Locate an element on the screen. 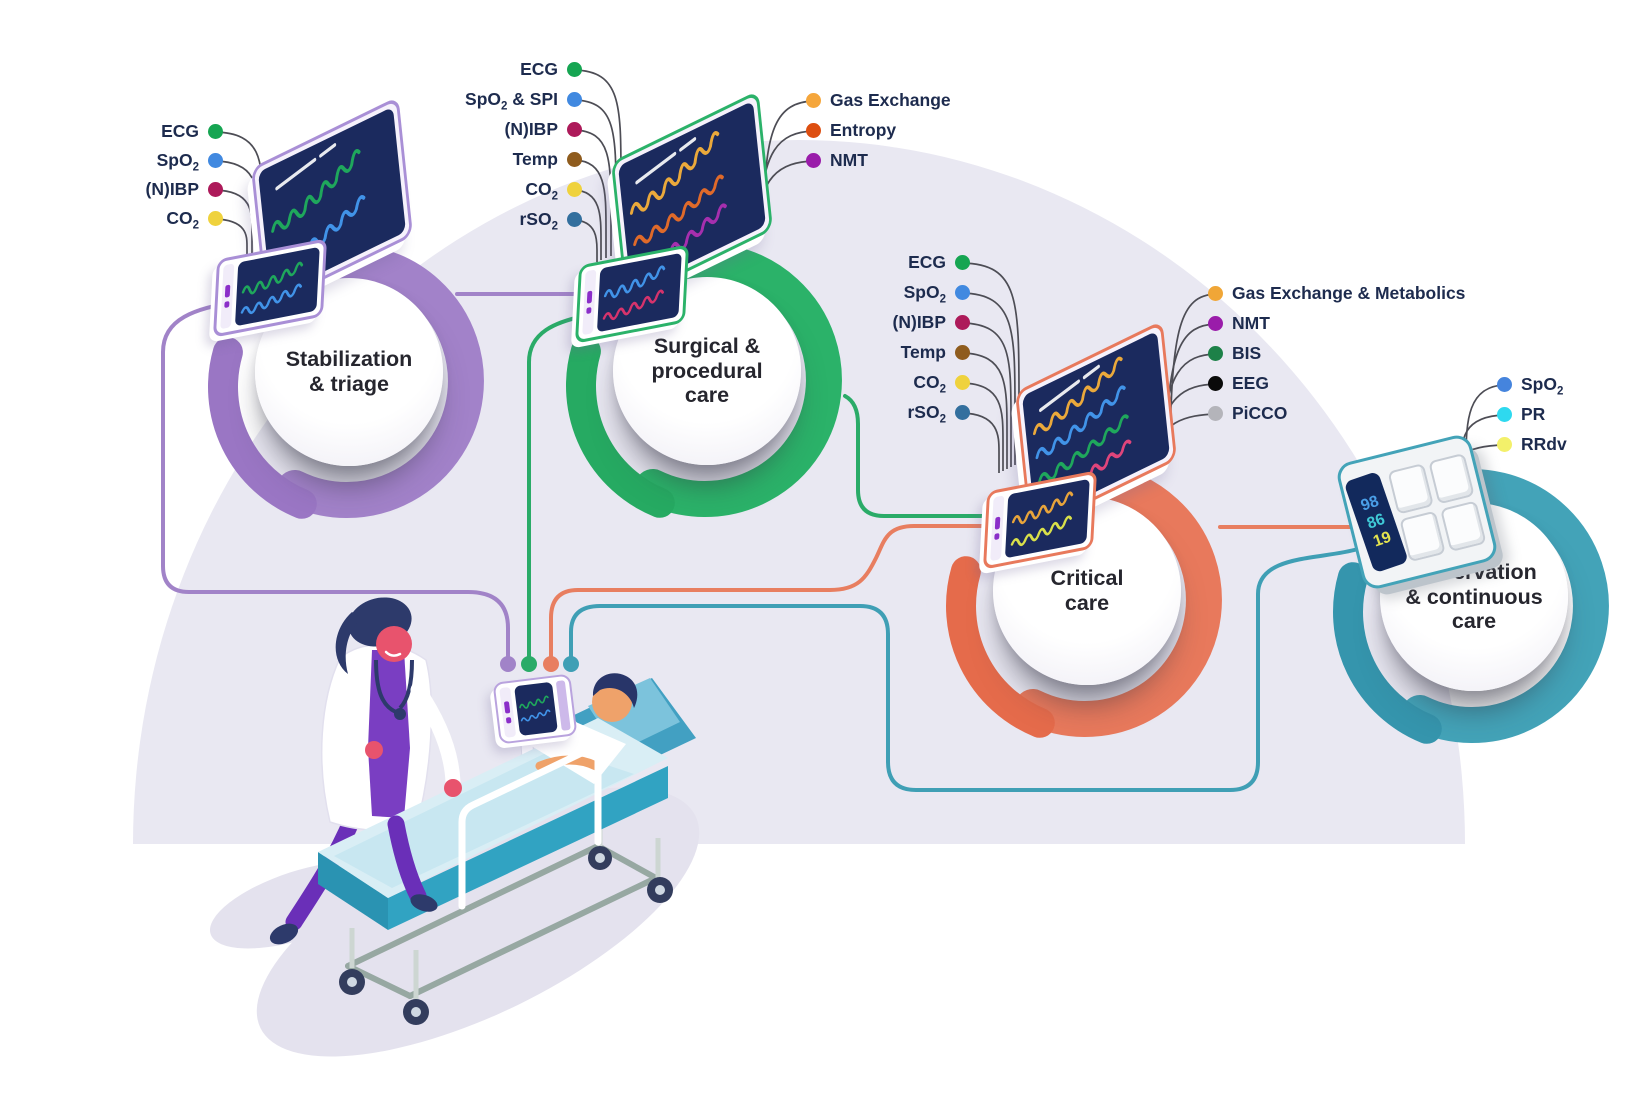 The width and height of the screenshot is (1650, 1099). nurse-front-shoe is located at coordinates (424, 903).